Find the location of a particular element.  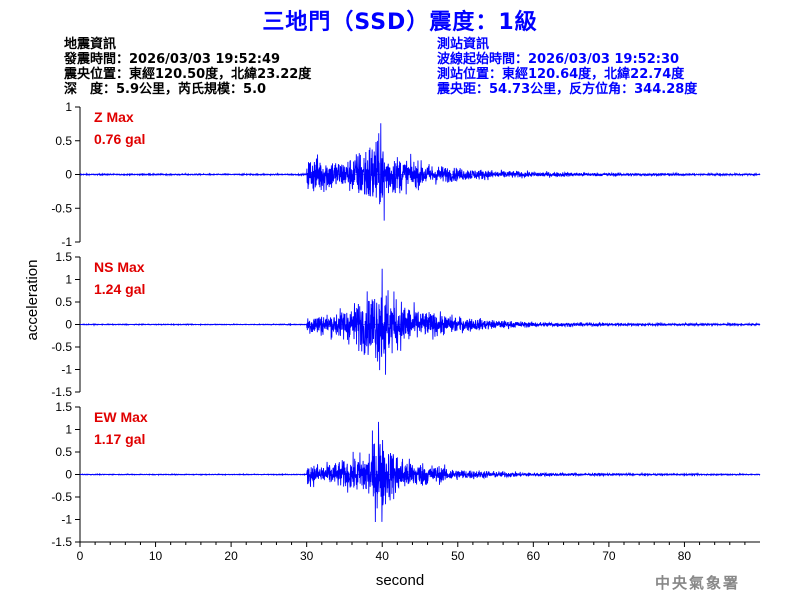

x-tick-label: 70 is located at coordinates (609, 556).